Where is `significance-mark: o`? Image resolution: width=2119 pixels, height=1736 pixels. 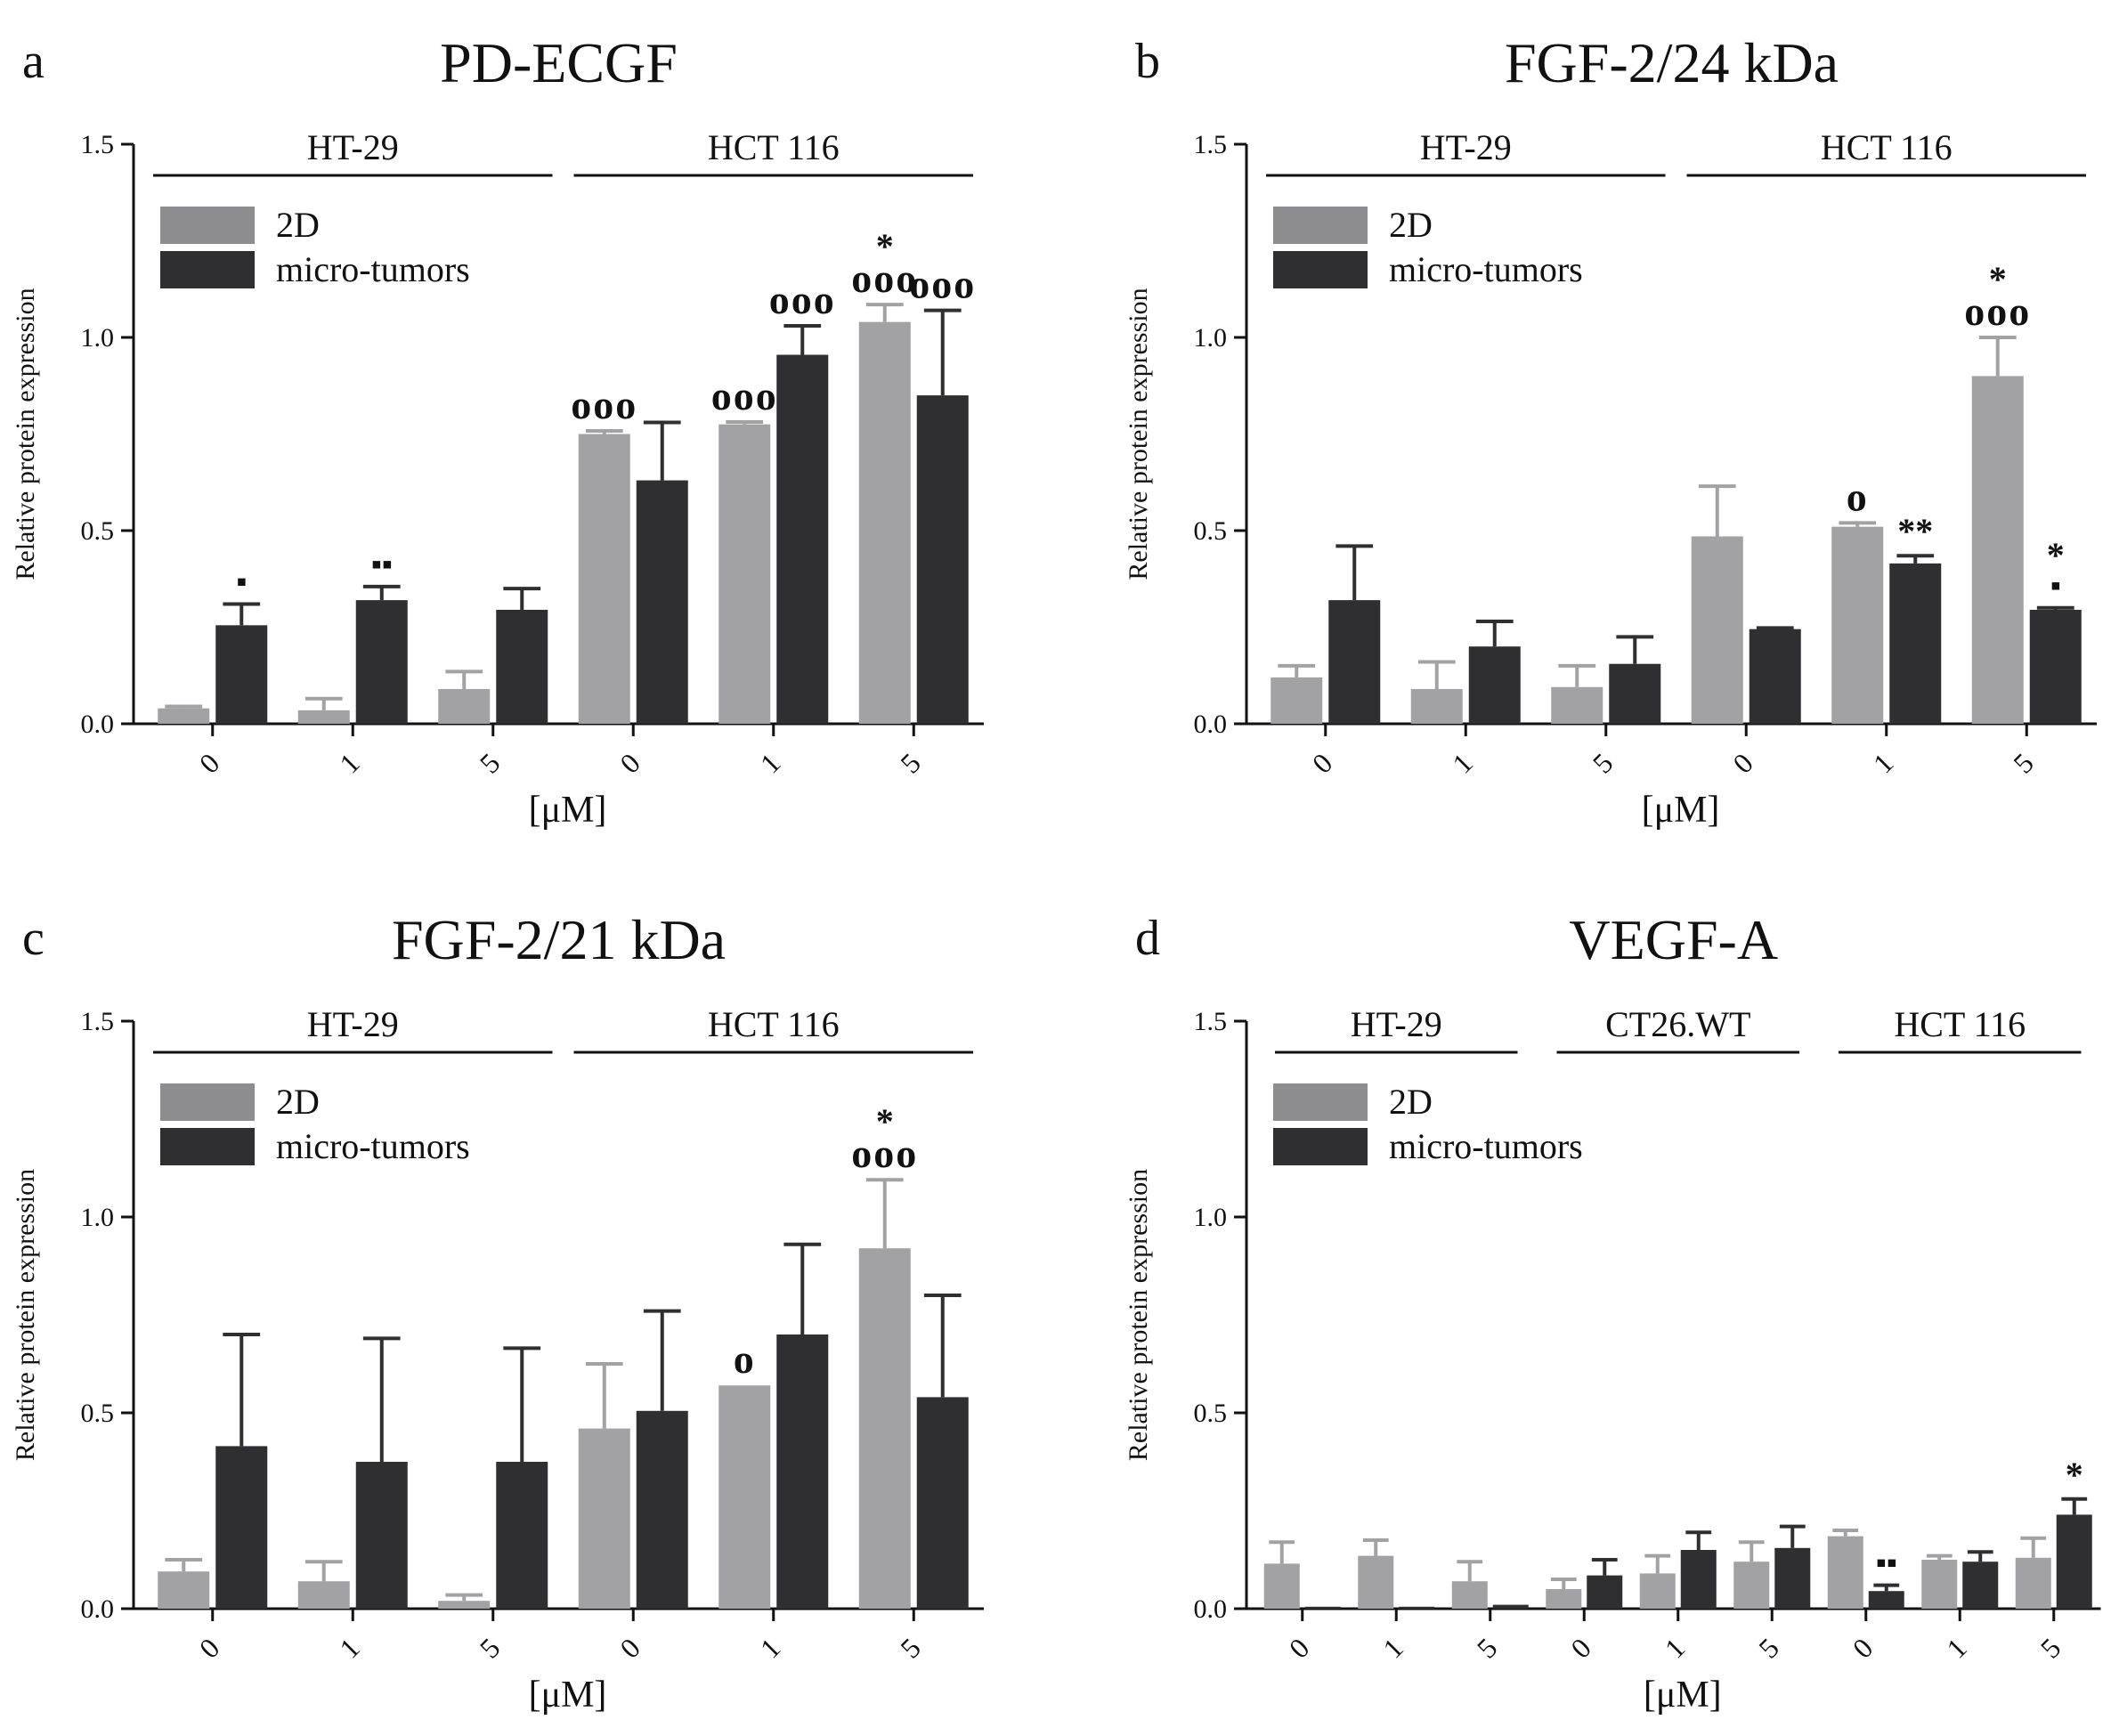
significance-mark: o is located at coordinates (1858, 496).